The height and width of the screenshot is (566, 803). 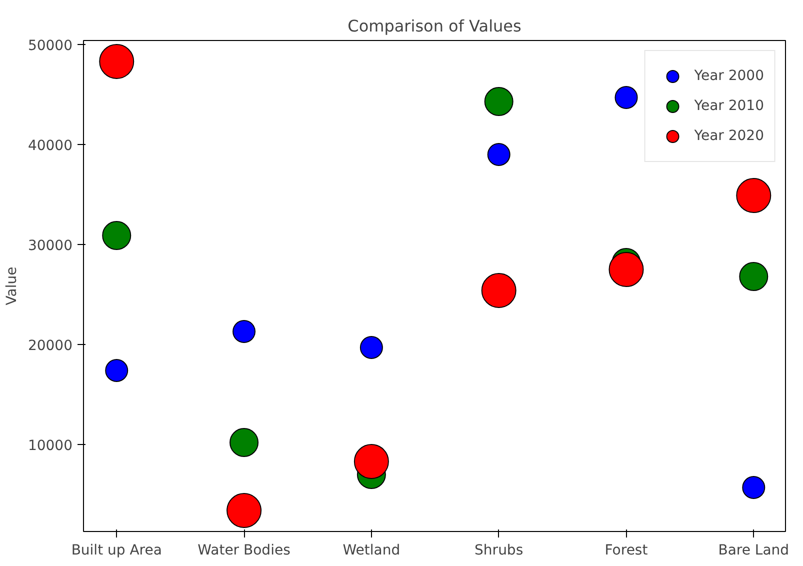 I want to click on y-tick-label: 10000, so click(x=50, y=446).